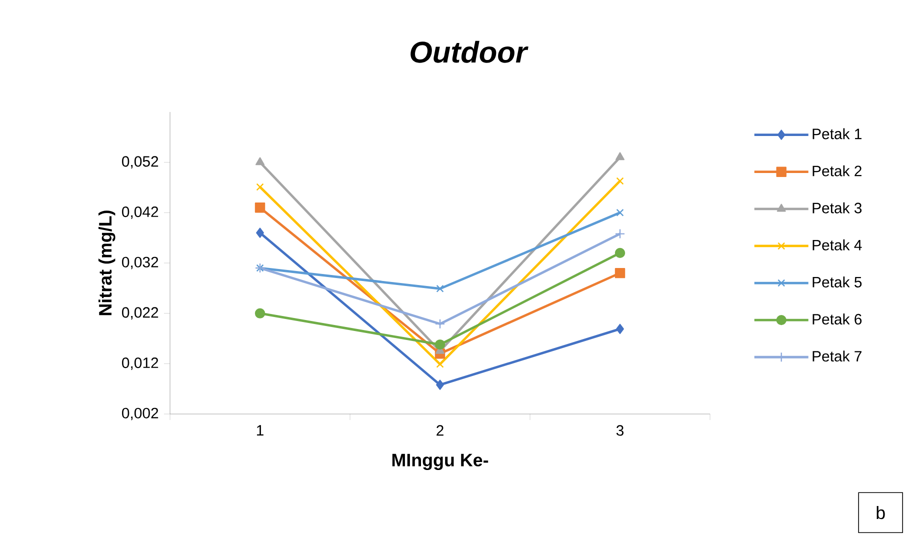  What do you see at coordinates (140, 212) in the screenshot?
I see `y-tick-label: 0,042` at bounding box center [140, 212].